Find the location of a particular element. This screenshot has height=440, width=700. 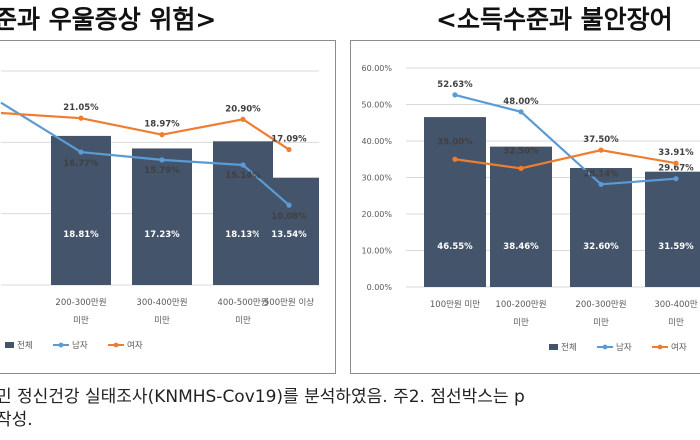

left-bar-label: 13.54% is located at coordinates (289, 235).